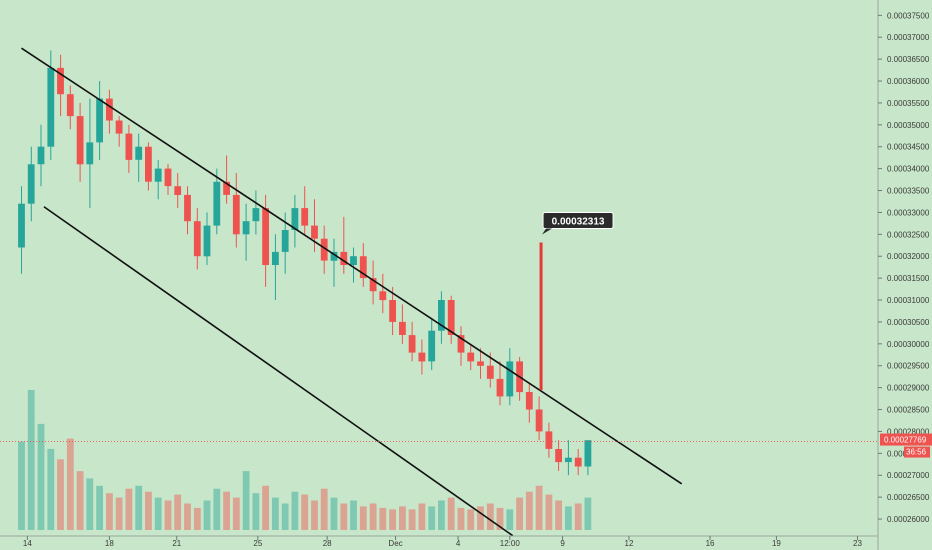 This screenshot has width=932, height=550. What do you see at coordinates (908, 322) in the screenshot?
I see `y-tick-label: 0.00030500` at bounding box center [908, 322].